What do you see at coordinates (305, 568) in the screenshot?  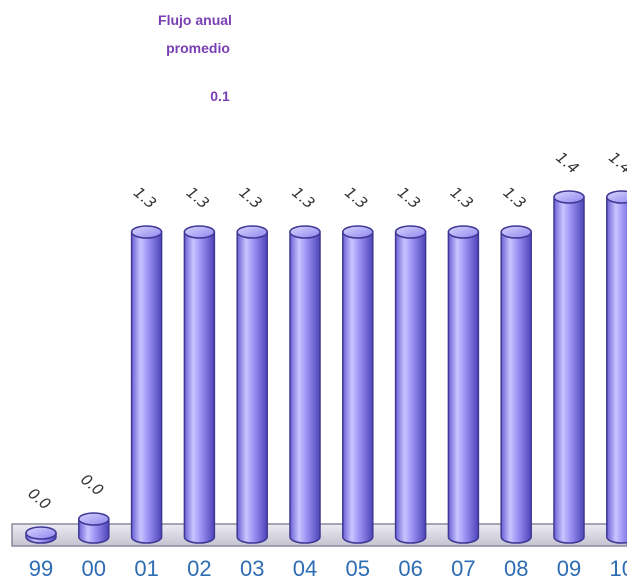 I see `category-label: 04` at bounding box center [305, 568].